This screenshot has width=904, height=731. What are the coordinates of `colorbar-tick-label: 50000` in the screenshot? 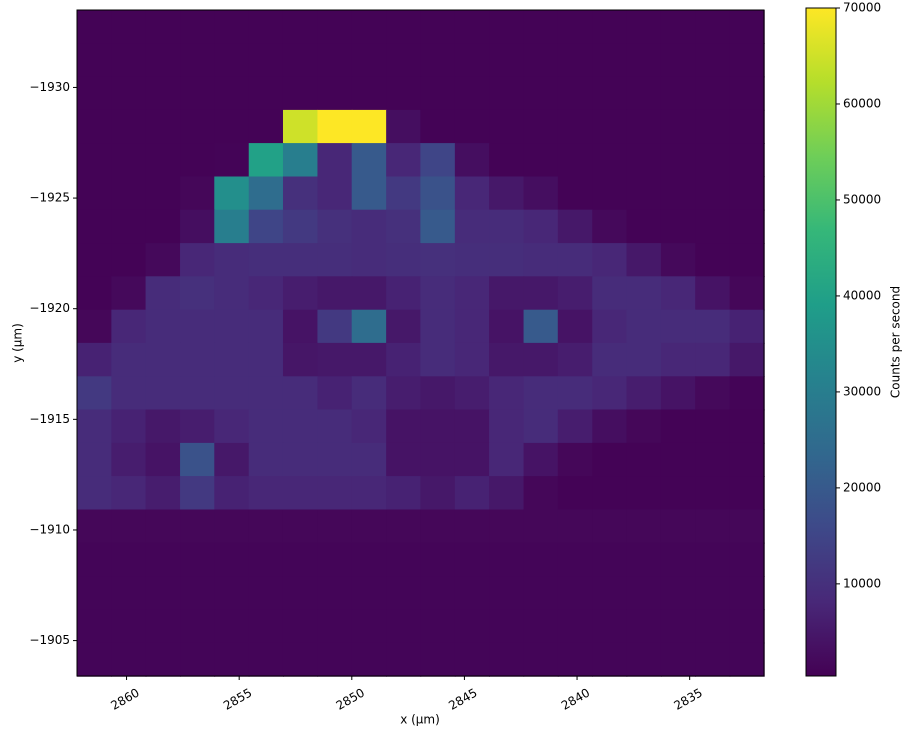 It's located at (862, 199).